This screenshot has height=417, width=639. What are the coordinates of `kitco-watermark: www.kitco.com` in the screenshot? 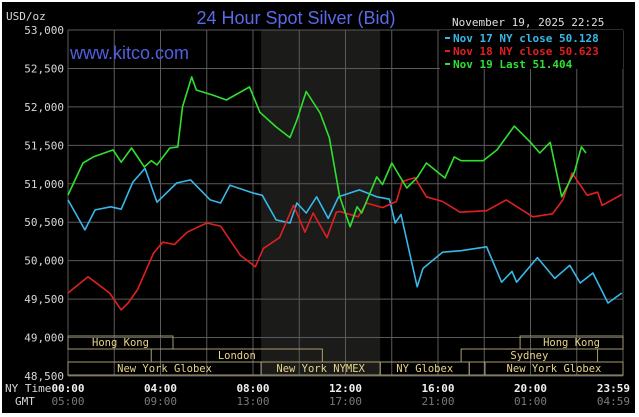 It's located at (129, 53).